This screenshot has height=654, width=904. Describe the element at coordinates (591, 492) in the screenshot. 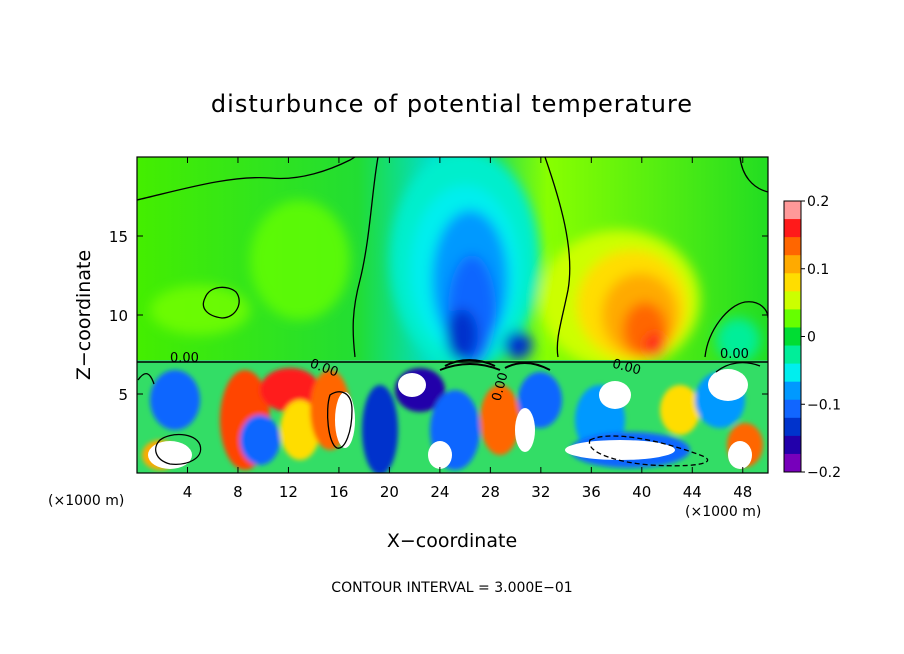

I see `x-tick-label: 36` at that location.